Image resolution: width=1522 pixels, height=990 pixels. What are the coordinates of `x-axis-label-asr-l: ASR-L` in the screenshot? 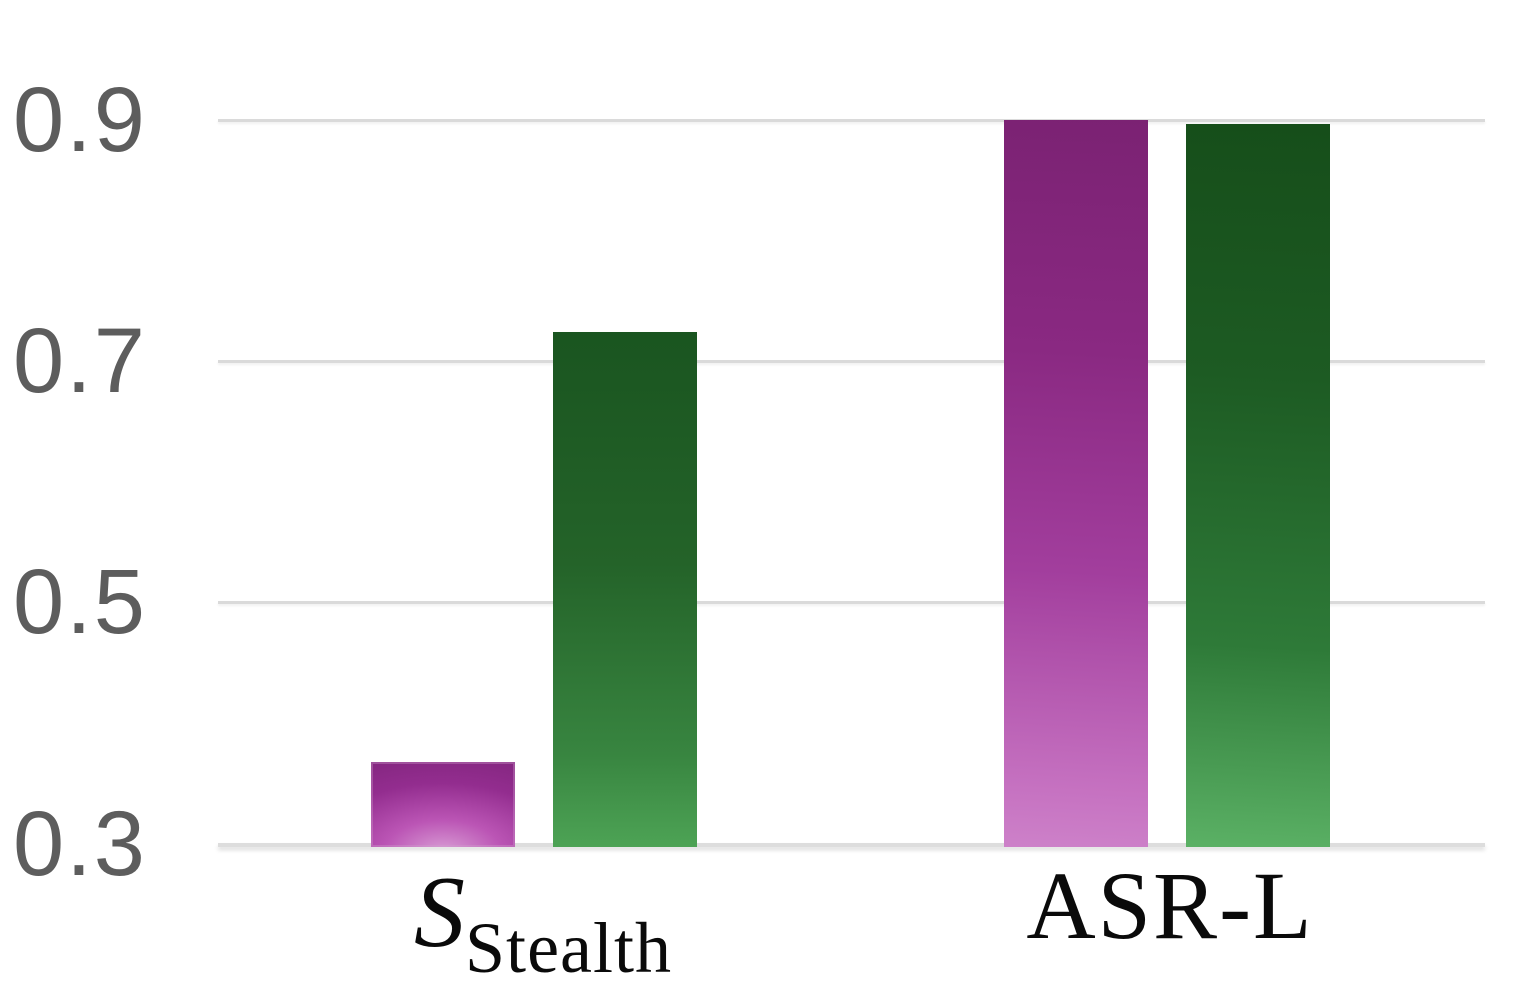 It's located at (1169, 906).